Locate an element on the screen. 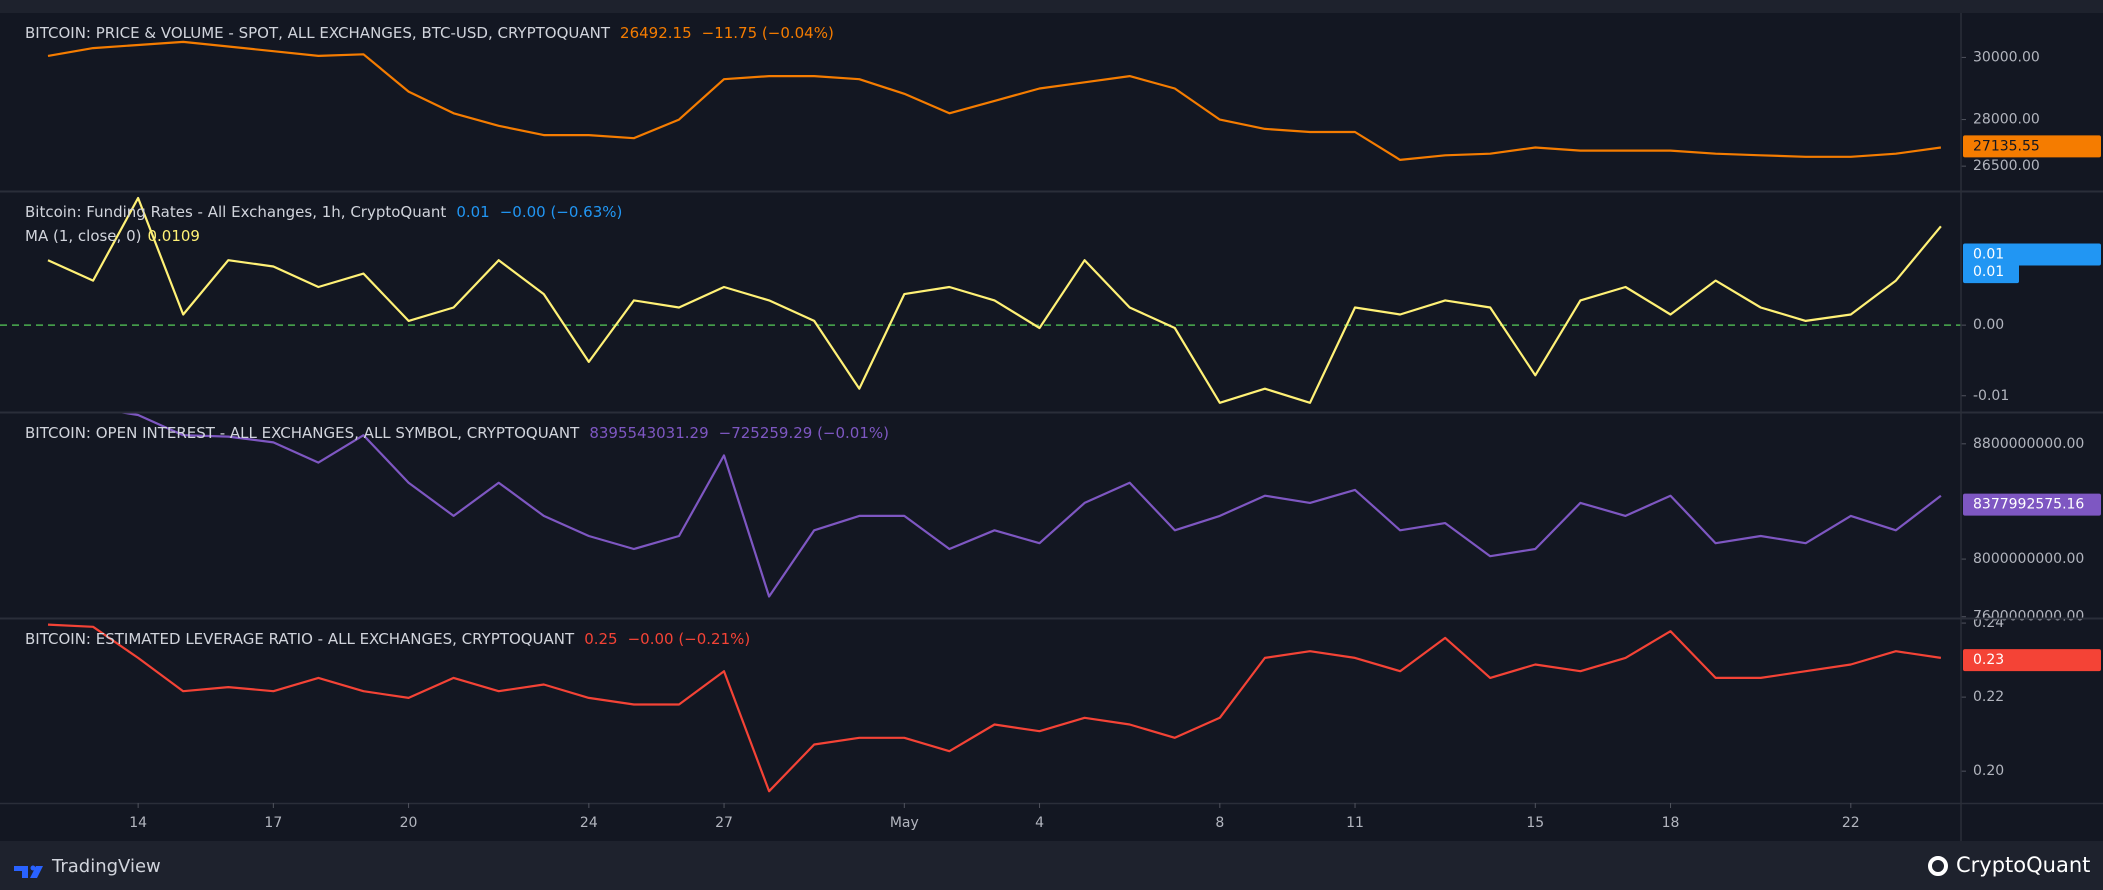 The width and height of the screenshot is (2103, 890). x-tick-label: 18 is located at coordinates (1671, 823).